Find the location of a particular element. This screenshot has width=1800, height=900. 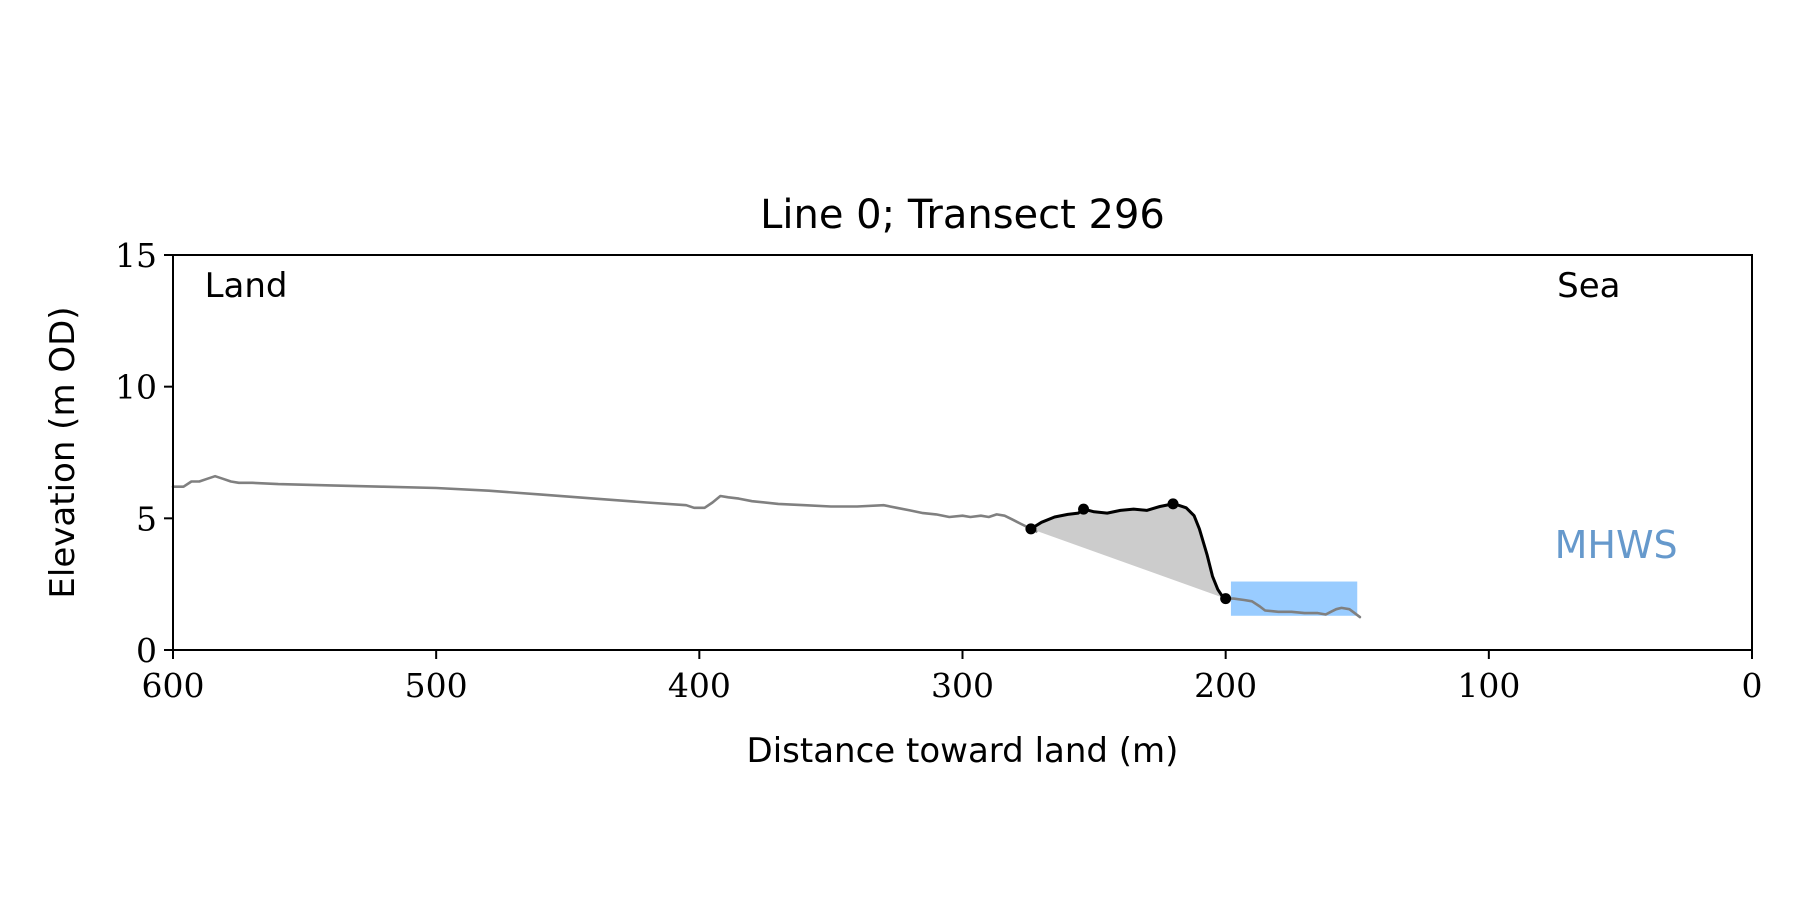

y-tick-label-0: 0 is located at coordinates (146, 650).